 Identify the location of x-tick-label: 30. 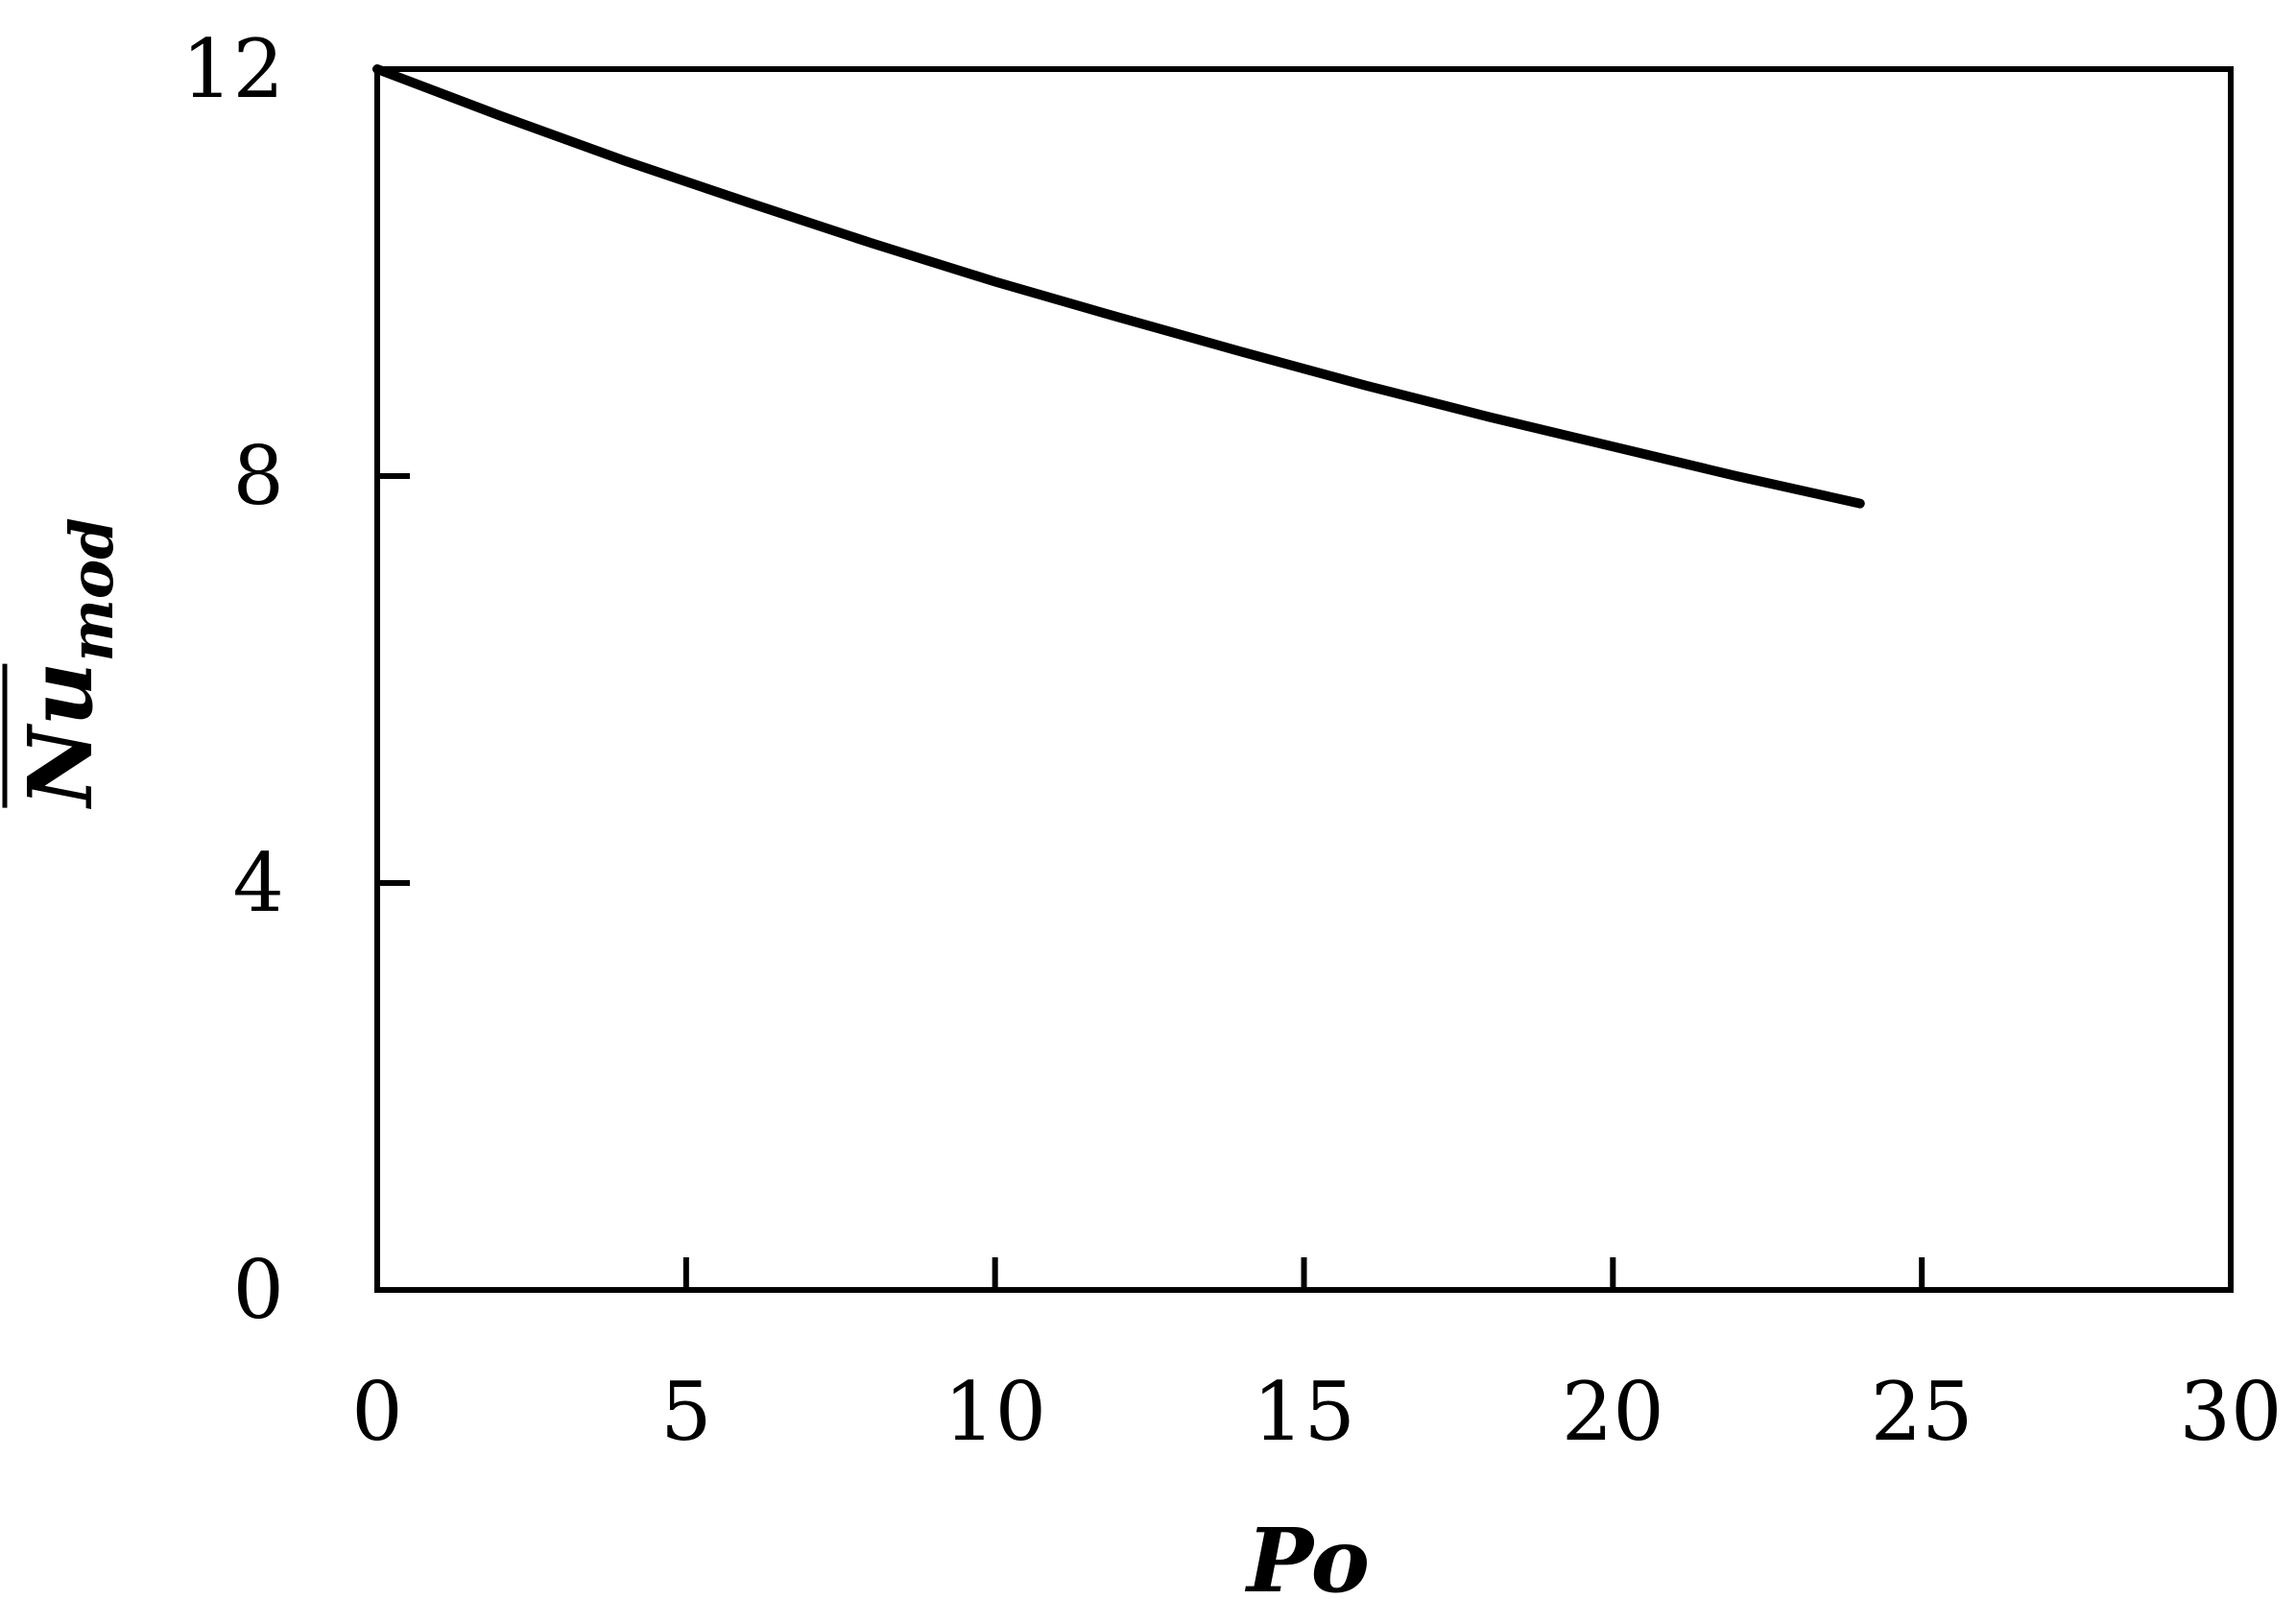
(2231, 1412).